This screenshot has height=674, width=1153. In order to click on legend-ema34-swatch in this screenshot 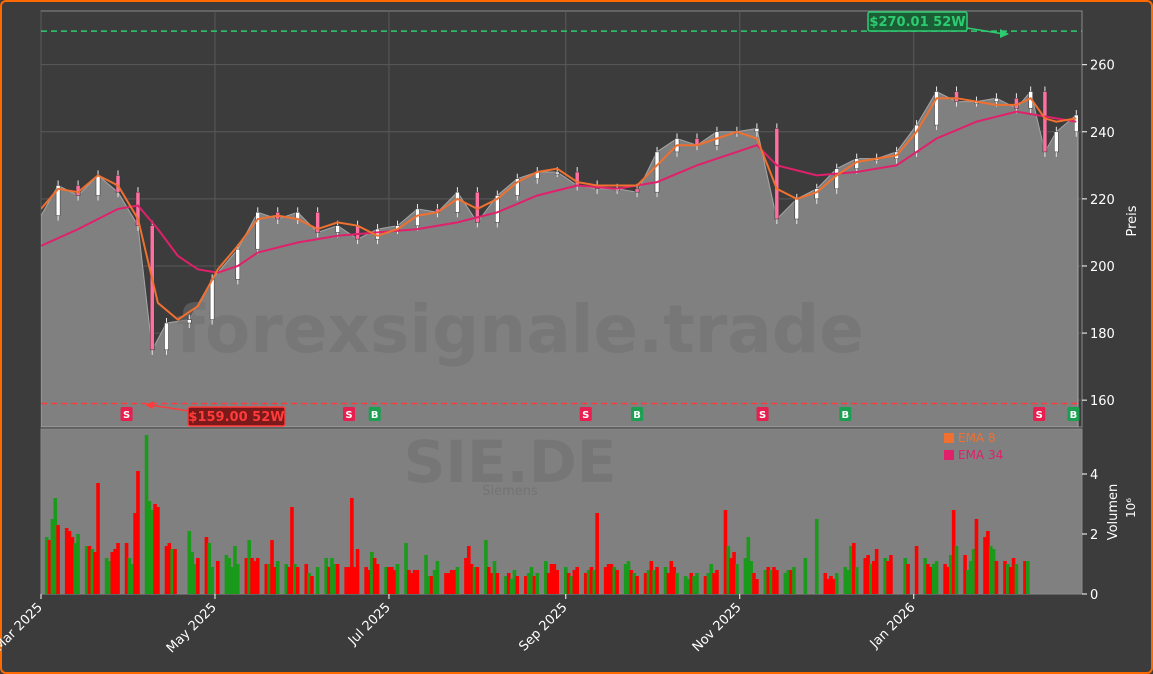, I will do `click(949, 455)`.